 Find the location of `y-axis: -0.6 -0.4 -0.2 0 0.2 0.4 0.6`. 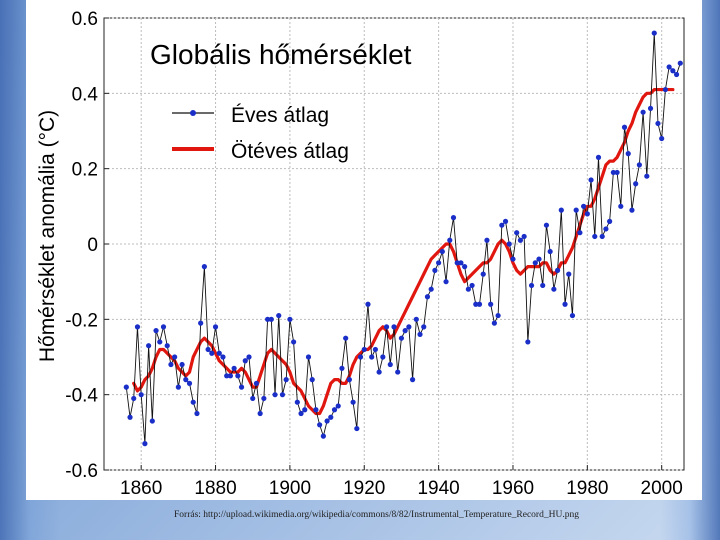

y-axis: -0.6 -0.4 -0.2 0 0.2 0.4 0.6 is located at coordinates (87, 245).